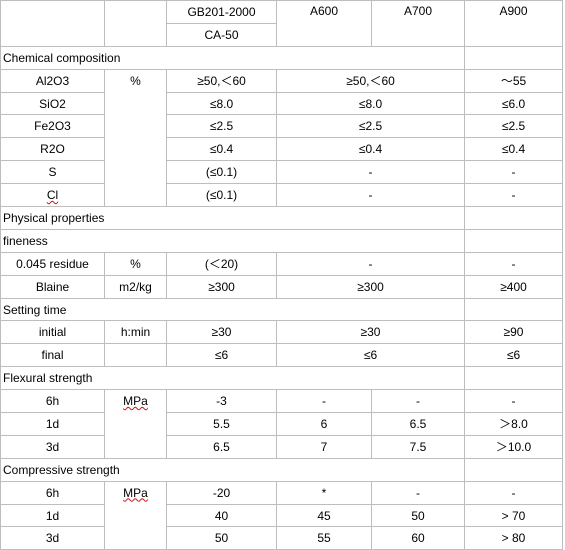 The width and height of the screenshot is (565, 550). What do you see at coordinates (513, 149) in the screenshot?
I see `a900-value: ≤0.4` at bounding box center [513, 149].